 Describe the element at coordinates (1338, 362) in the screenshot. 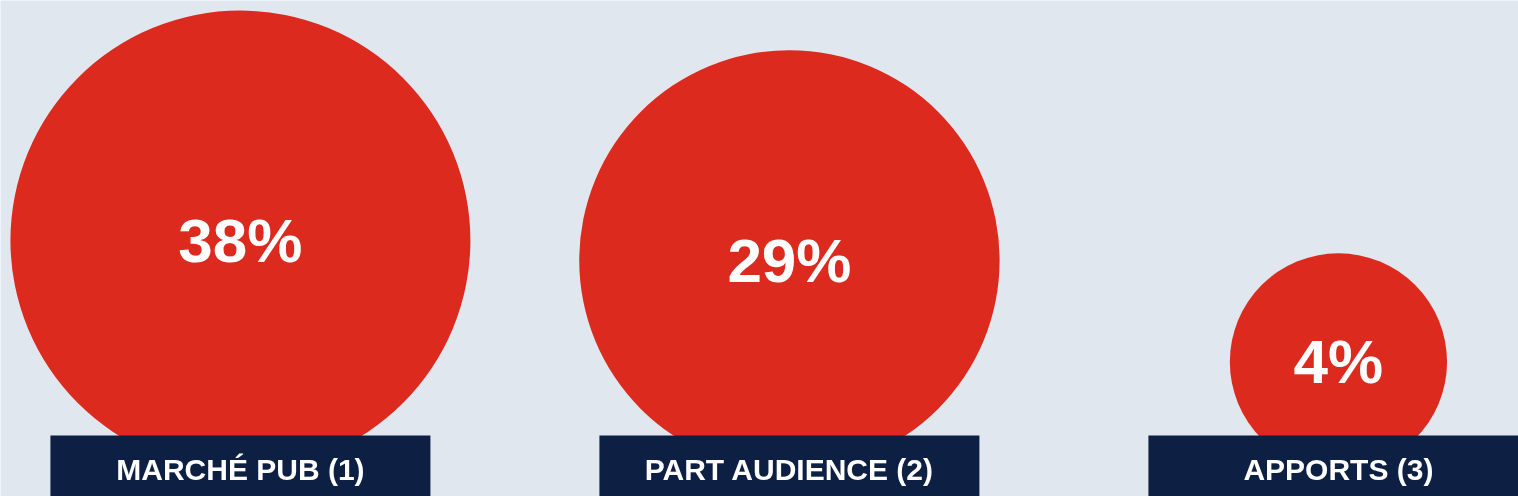

I see `data-label: 4%` at that location.